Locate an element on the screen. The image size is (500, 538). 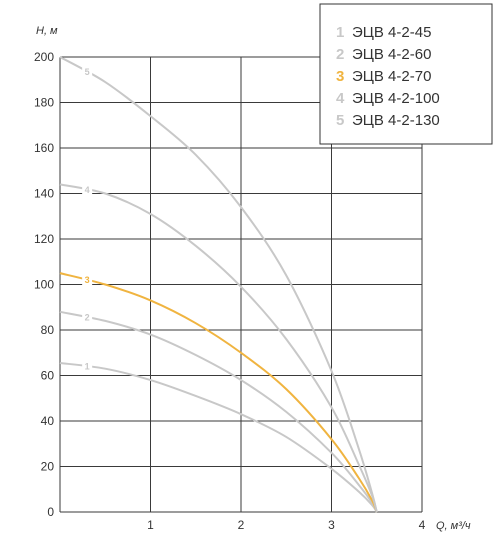
x-tick-label: 3 is located at coordinates (331, 525).